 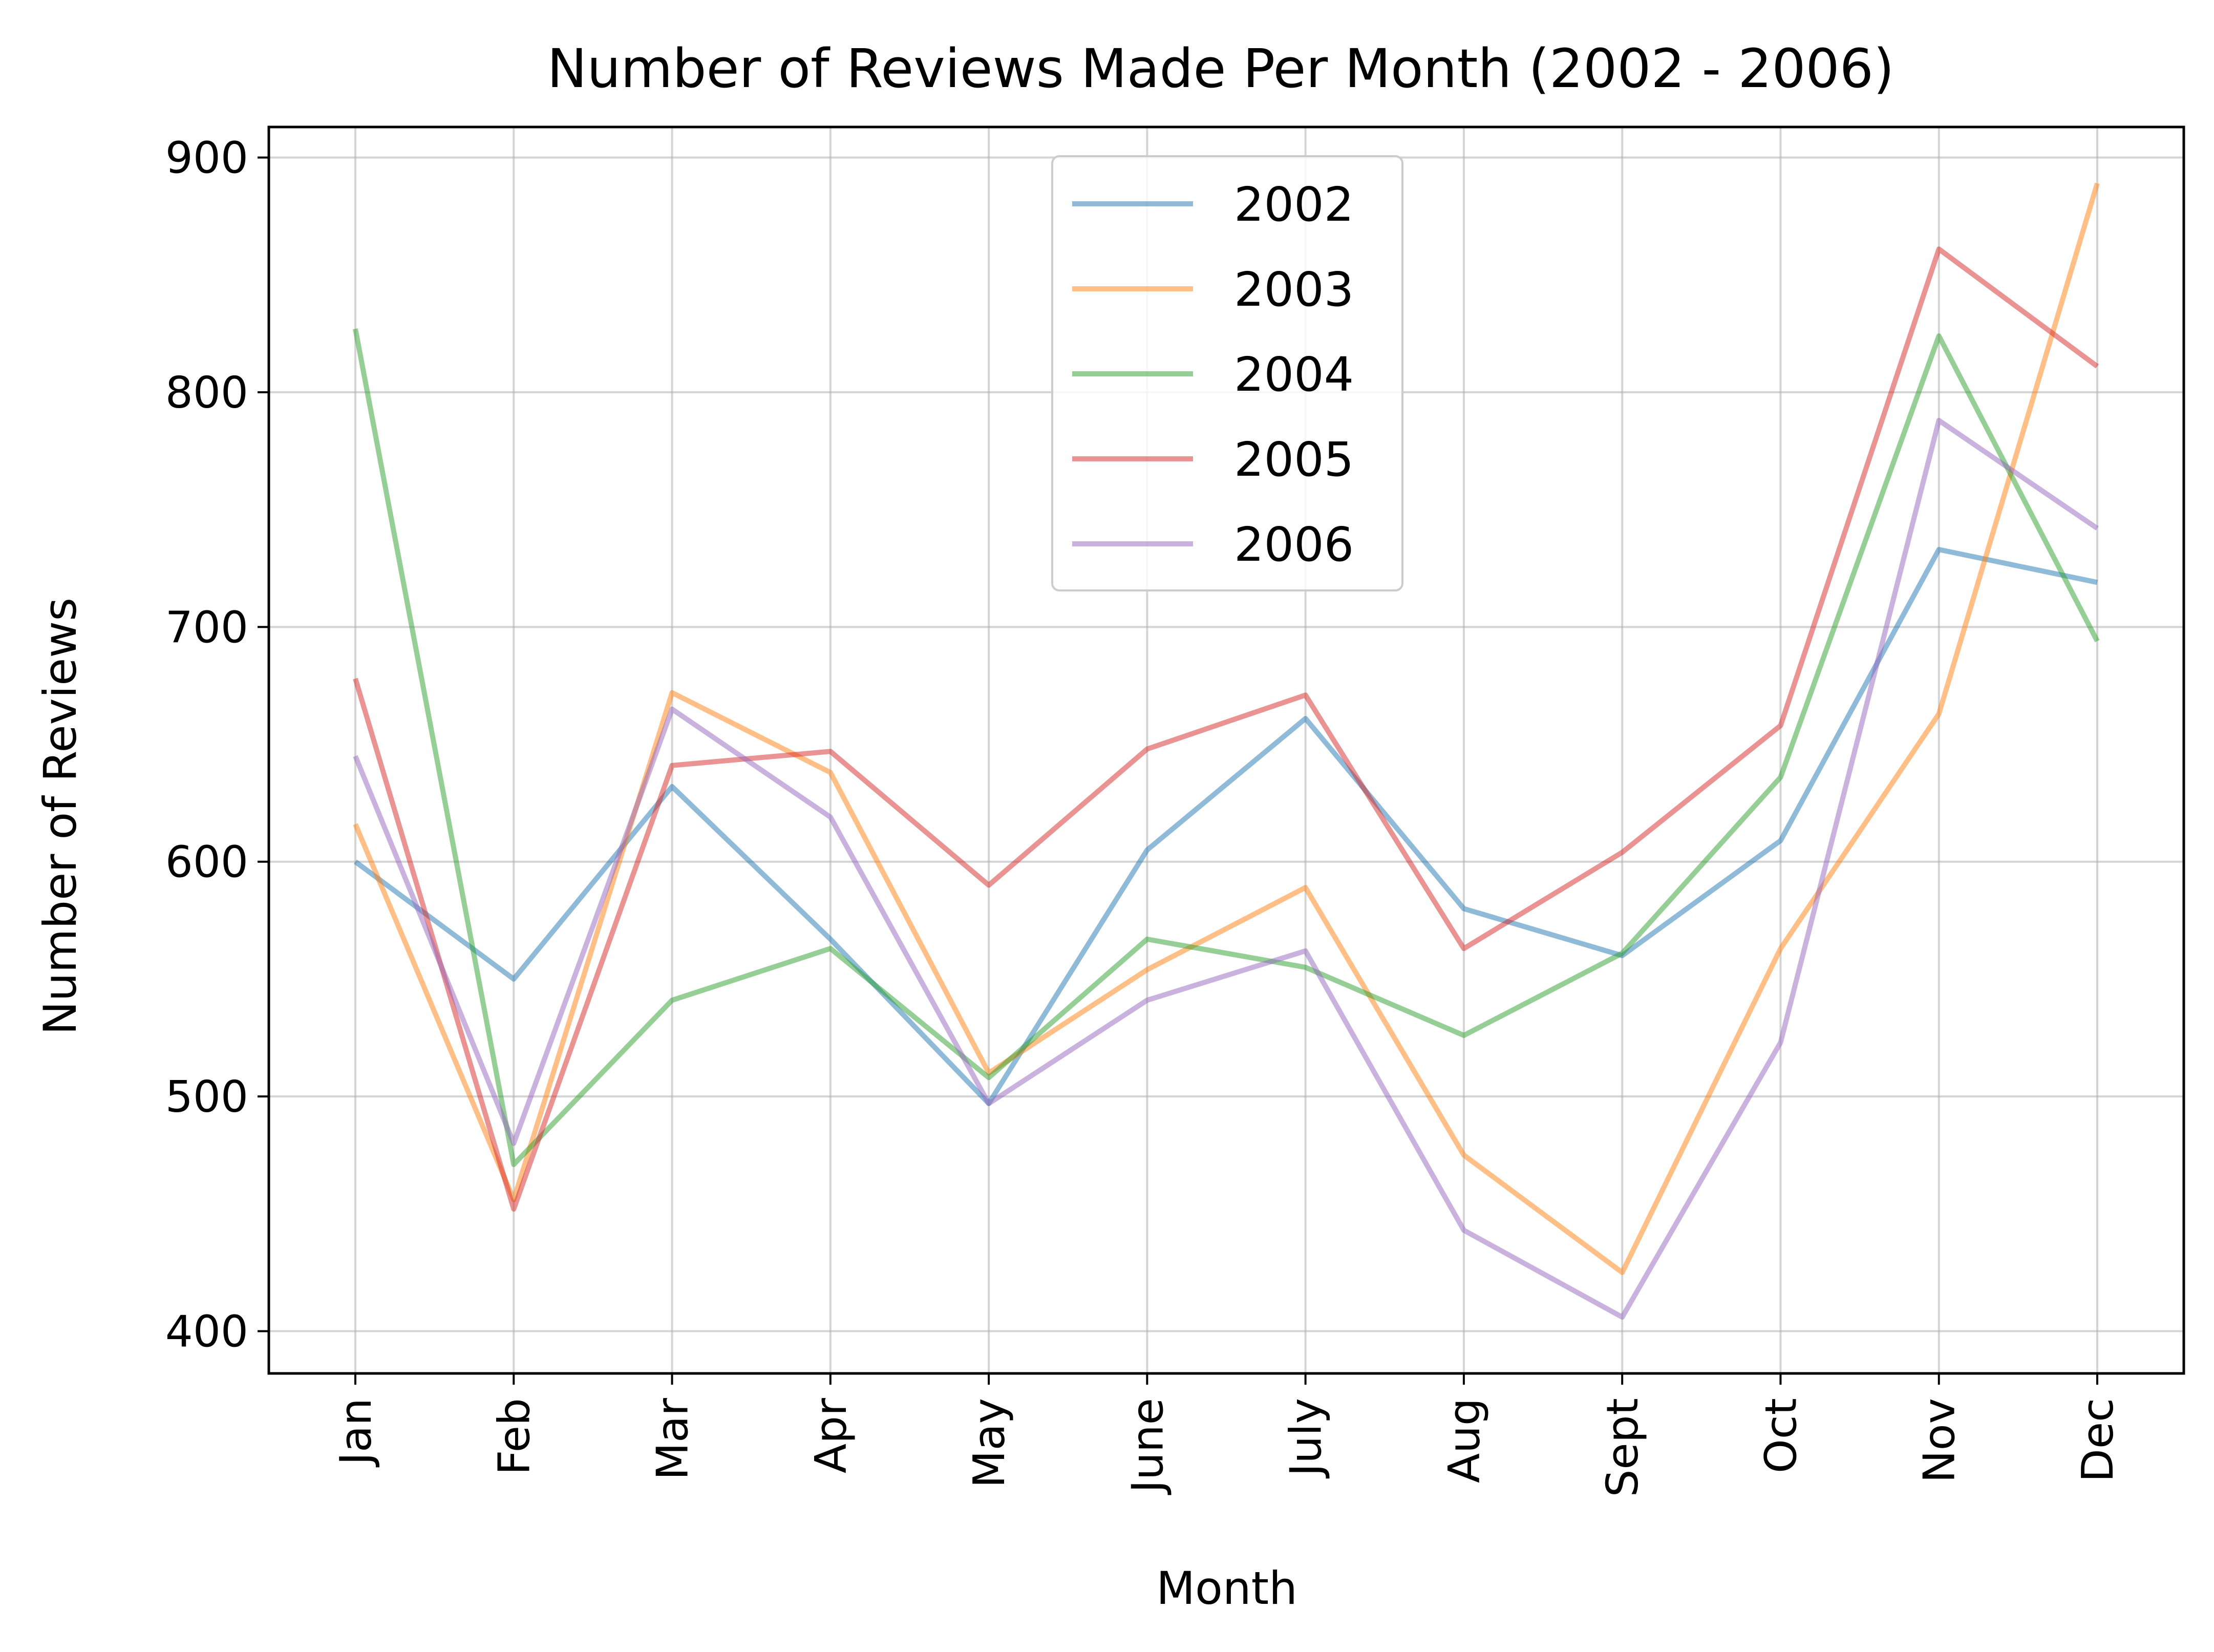 What do you see at coordinates (1307, 1438) in the screenshot?
I see `x-tick-label: July` at bounding box center [1307, 1438].